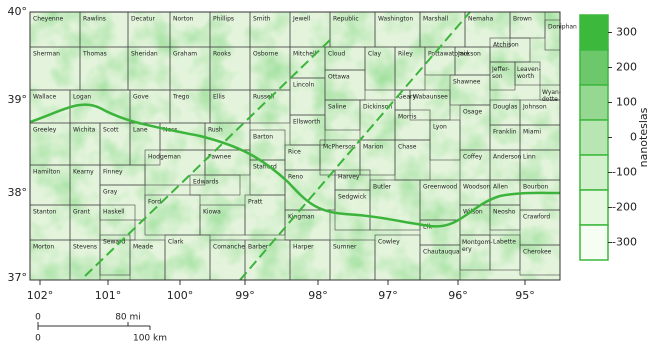 This screenshot has height=350, width=650. I want to click on scale-bar: 0 80 mi 0 100 km, so click(101, 328).